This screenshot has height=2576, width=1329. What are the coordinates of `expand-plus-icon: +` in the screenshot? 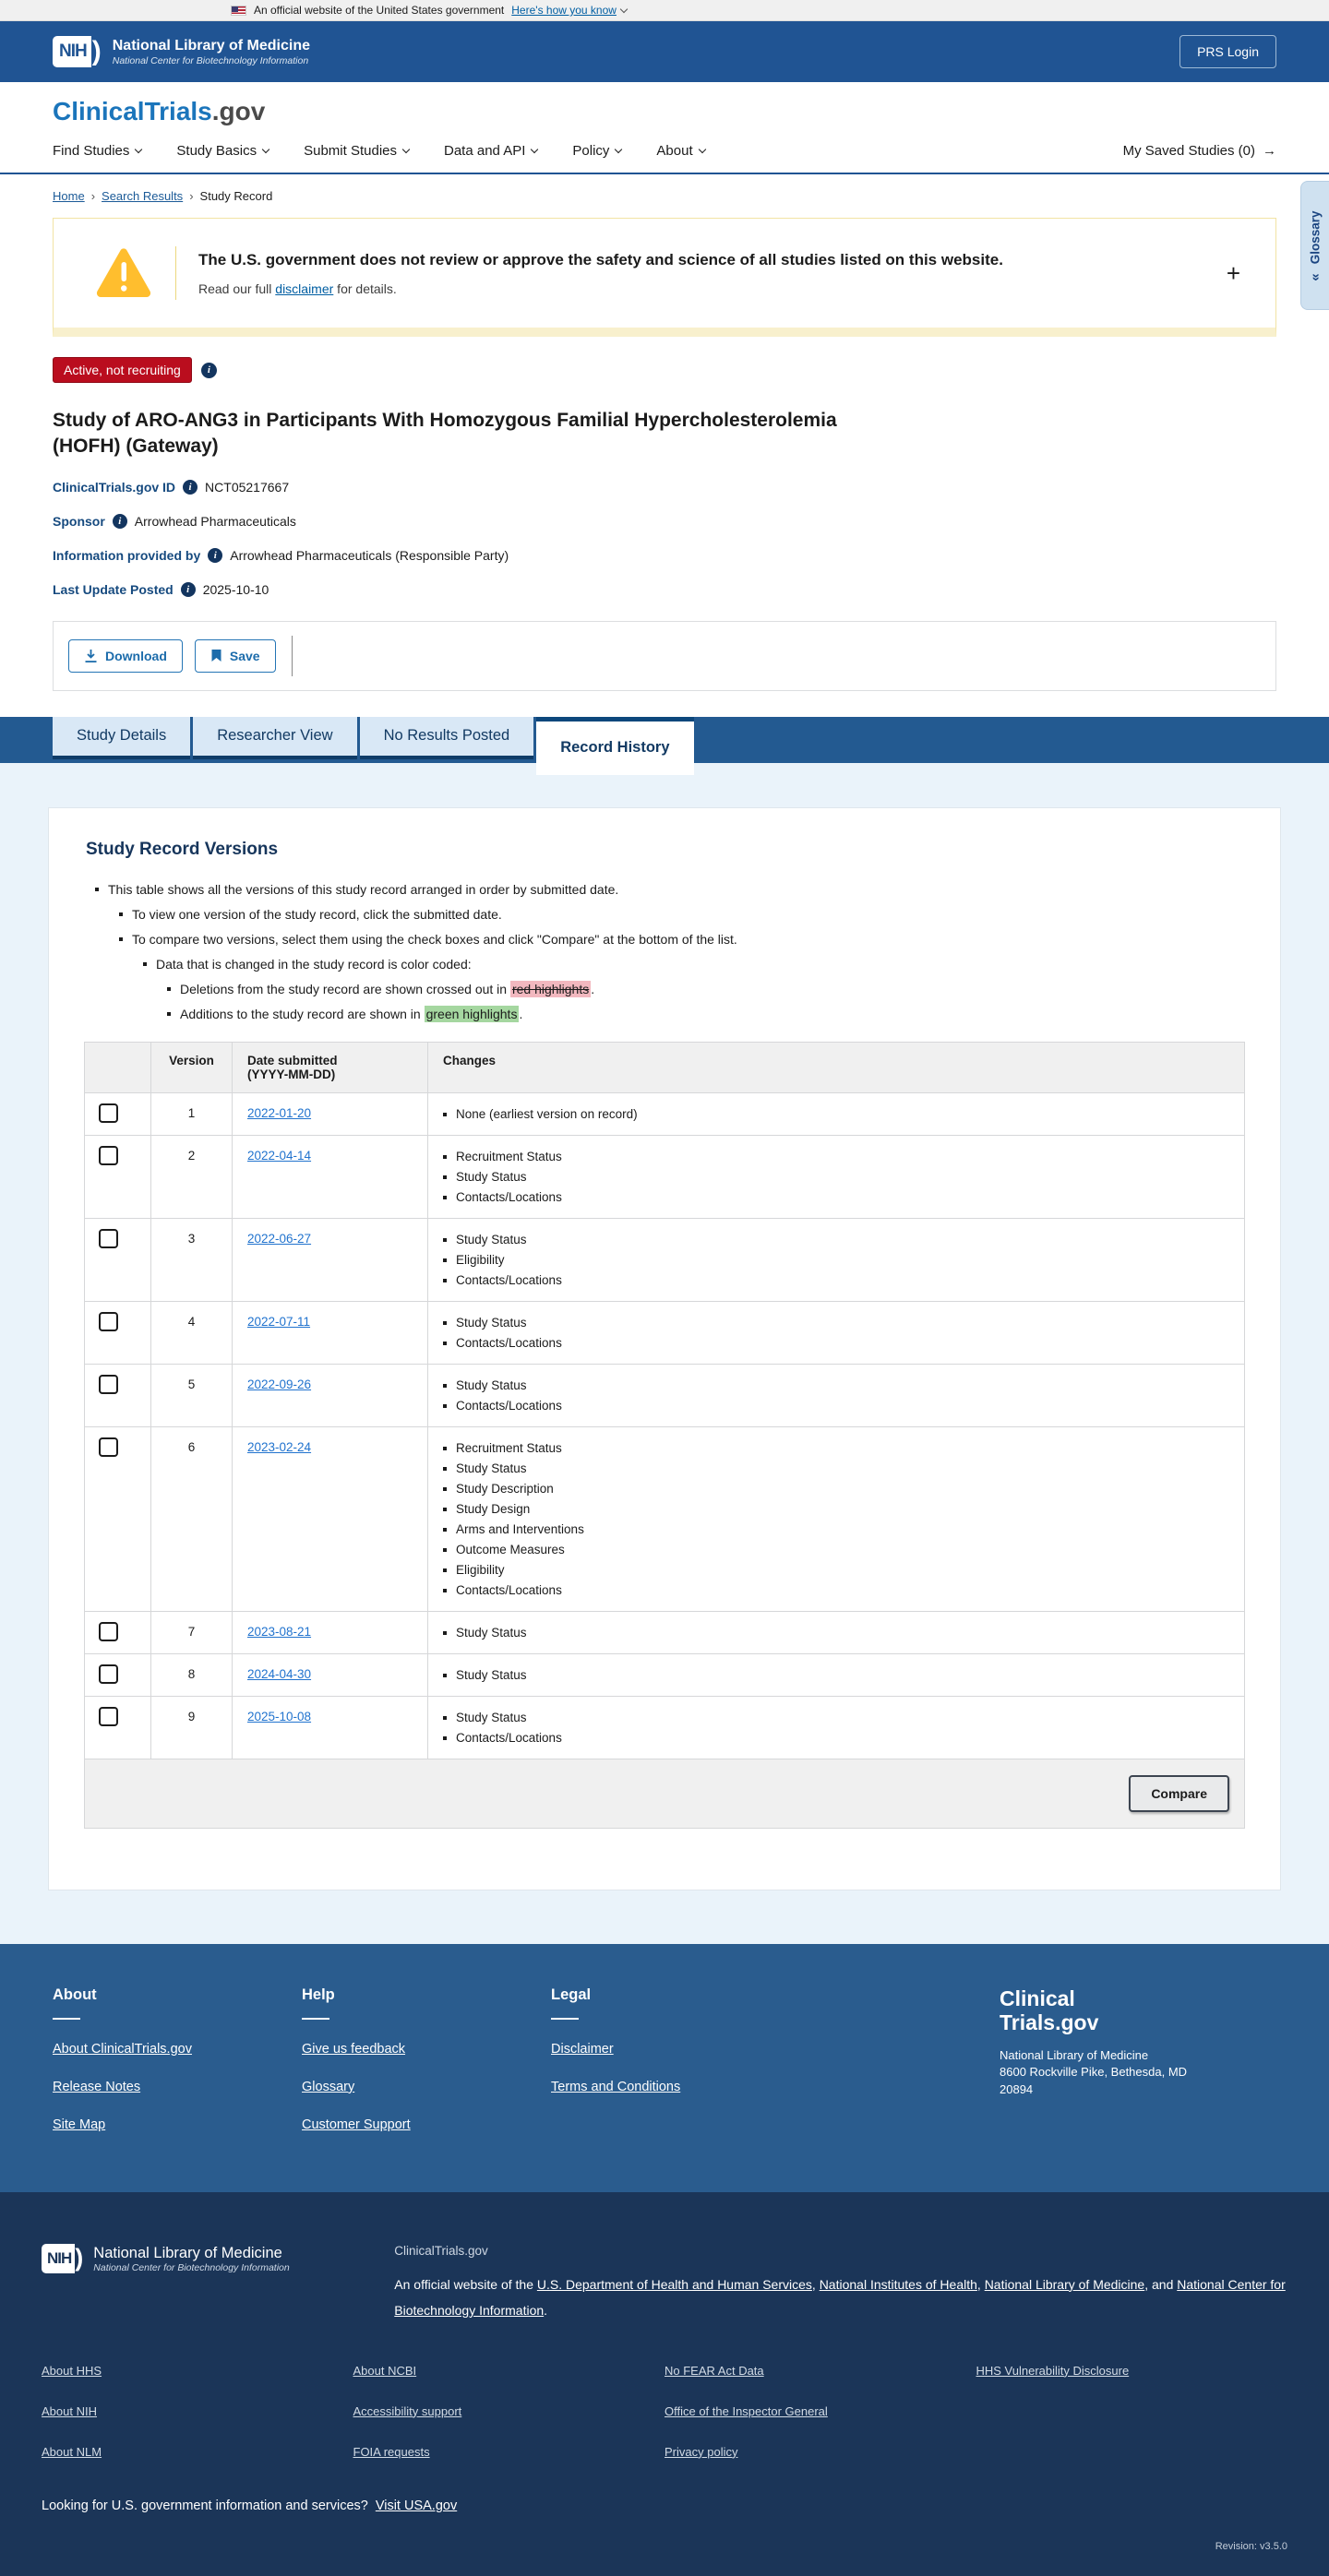 It's located at (1233, 273).